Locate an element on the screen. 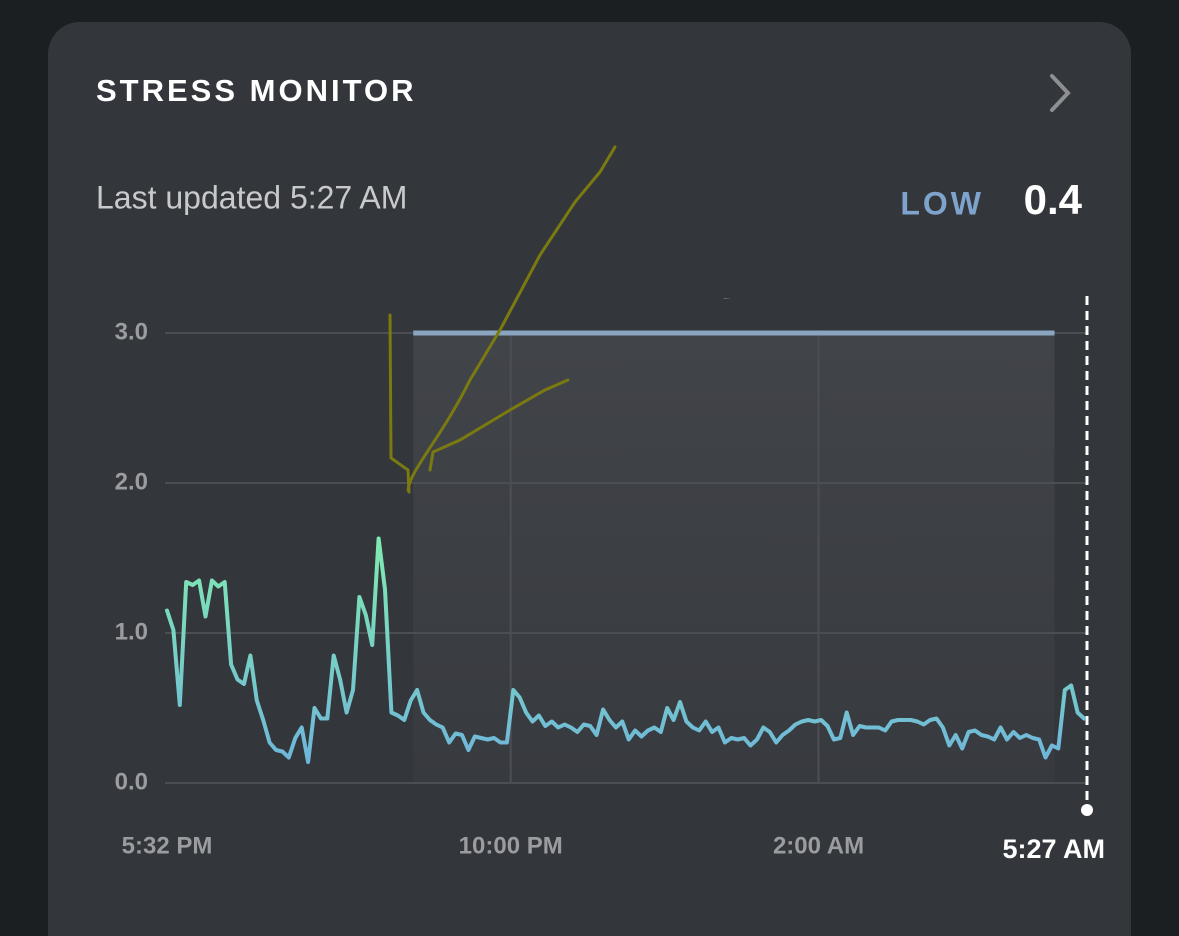  x-tick-label: 5:32 PM is located at coordinates (167, 845).